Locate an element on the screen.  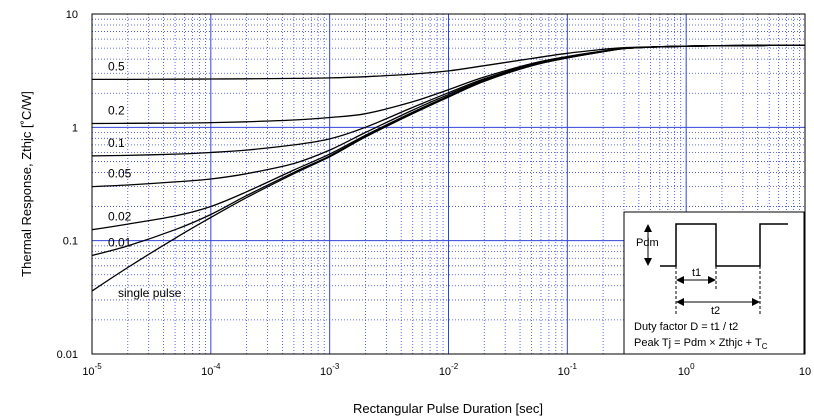
x-tick-label: 10 is located at coordinates (805, 372).